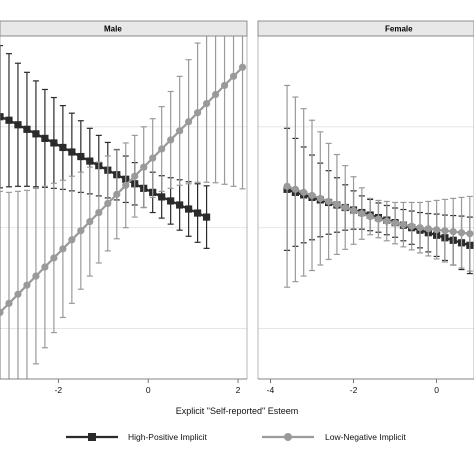  Describe the element at coordinates (288, 437) in the screenshot. I see `legend-marker-circle-icon` at that location.